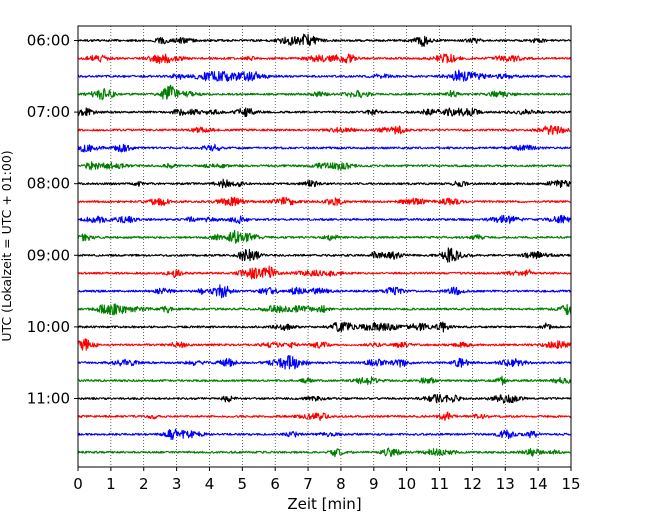 The width and height of the screenshot is (650, 520). What do you see at coordinates (472, 484) in the screenshot?
I see `x-tick-label: 12` at bounding box center [472, 484].